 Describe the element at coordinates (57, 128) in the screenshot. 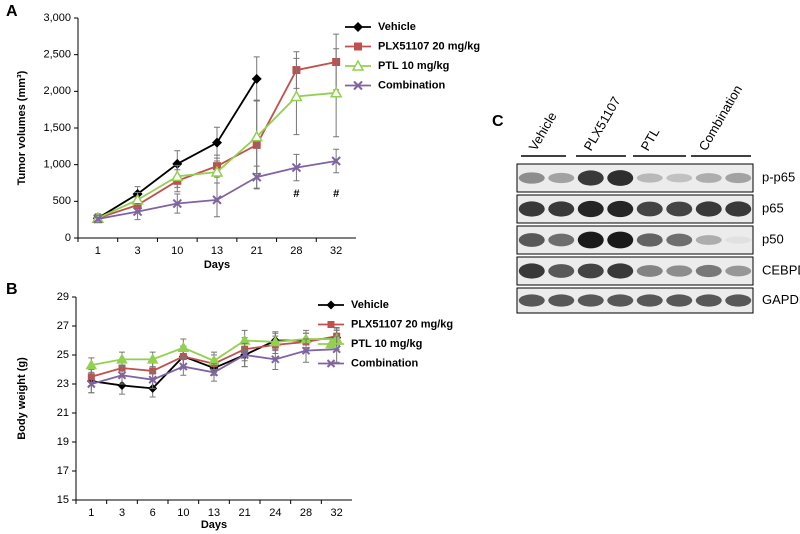

I see `y-tick-label: 1,500` at that location.